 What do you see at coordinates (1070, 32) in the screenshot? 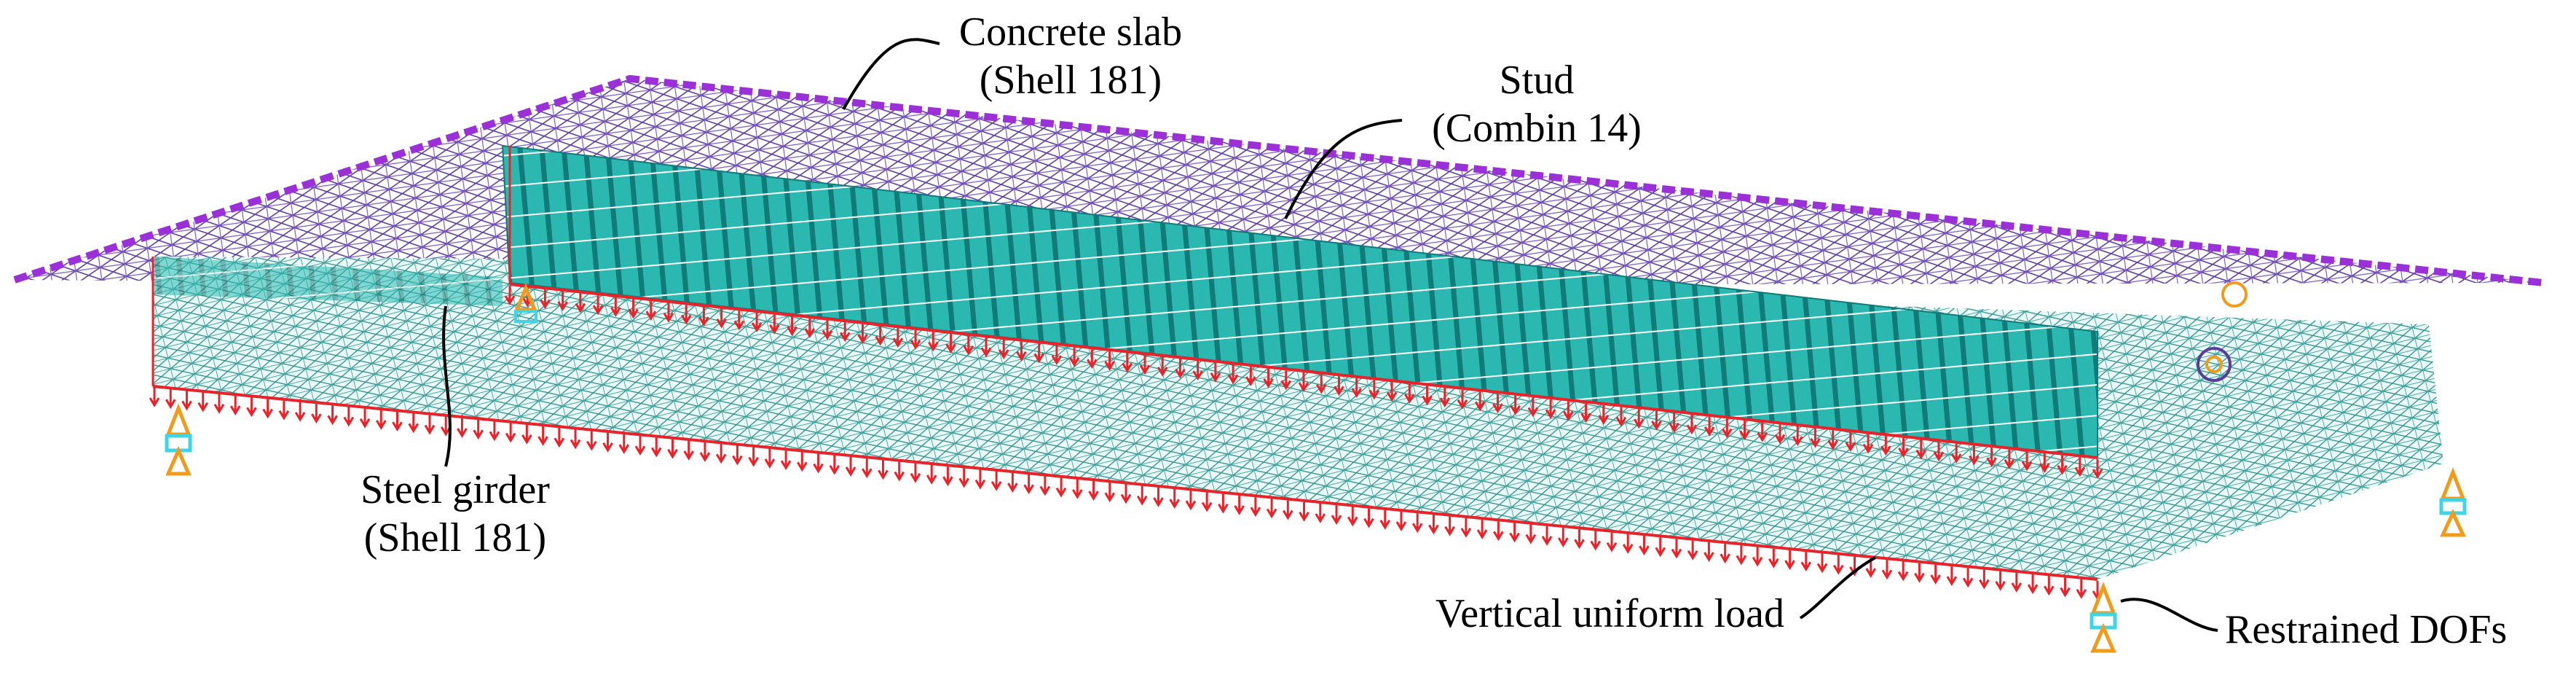
I see `concrete-slab-label: Concrete slab` at bounding box center [1070, 32].